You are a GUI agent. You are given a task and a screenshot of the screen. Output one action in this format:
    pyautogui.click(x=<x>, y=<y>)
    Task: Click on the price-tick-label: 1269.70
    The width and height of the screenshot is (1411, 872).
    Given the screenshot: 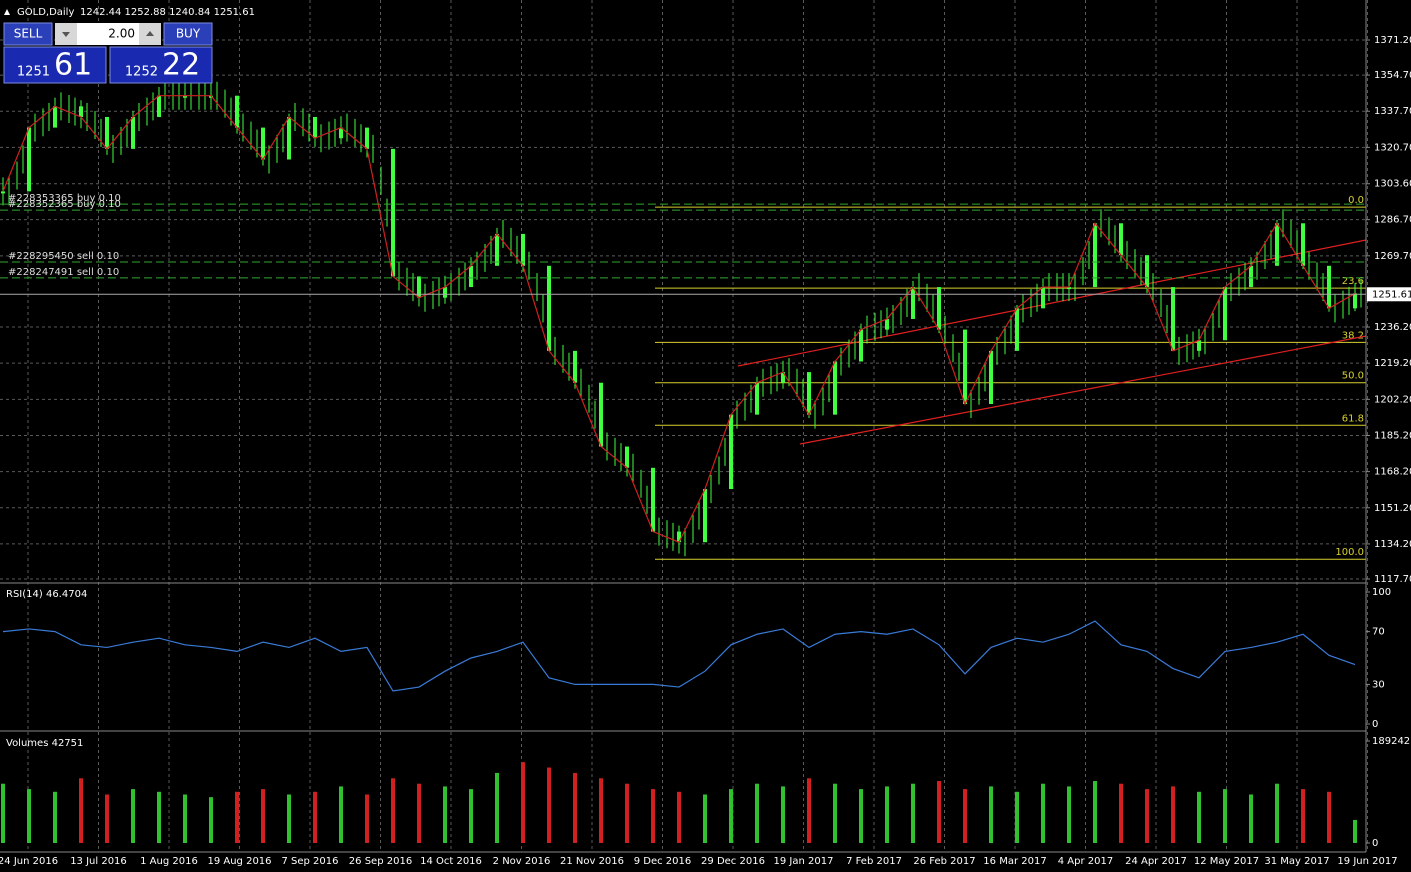 What is the action you would take?
    pyautogui.click(x=1392, y=256)
    